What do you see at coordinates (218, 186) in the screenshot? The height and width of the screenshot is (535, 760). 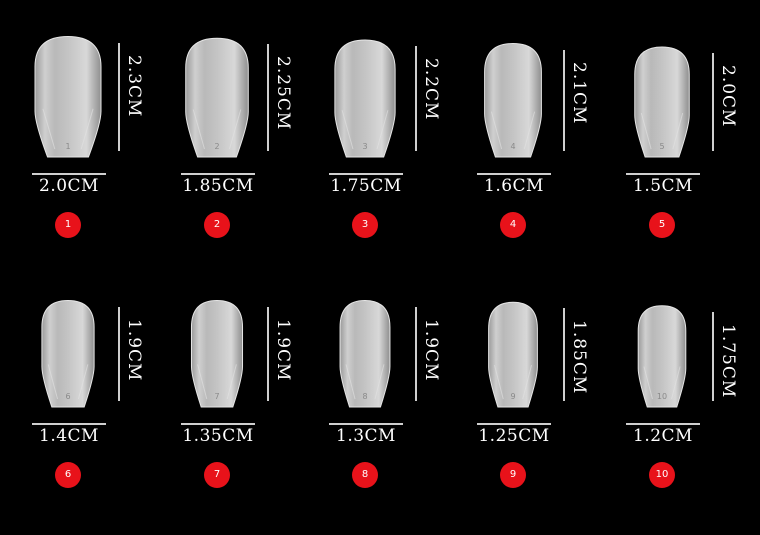 I see `width-label: 1.85CM` at bounding box center [218, 186].